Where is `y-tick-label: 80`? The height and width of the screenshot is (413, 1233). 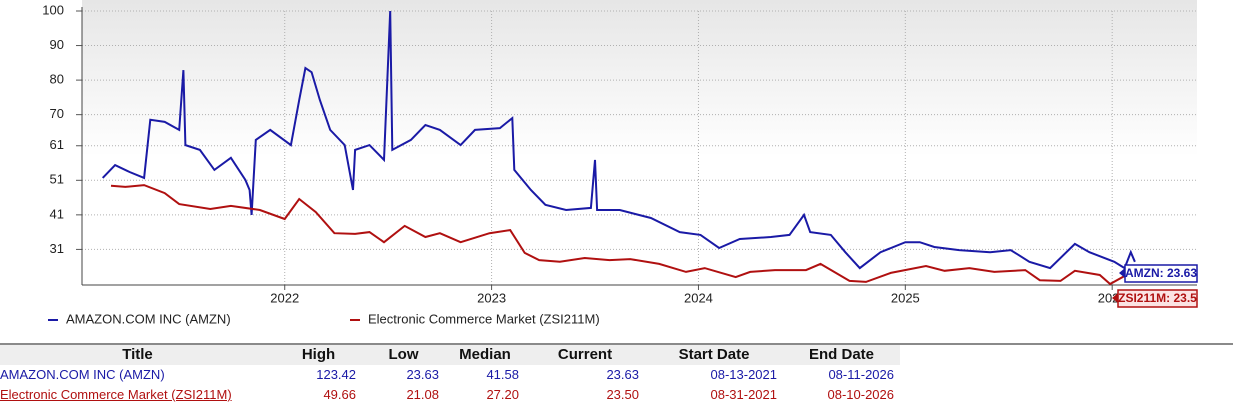 y-tick-label: 80 is located at coordinates (57, 79).